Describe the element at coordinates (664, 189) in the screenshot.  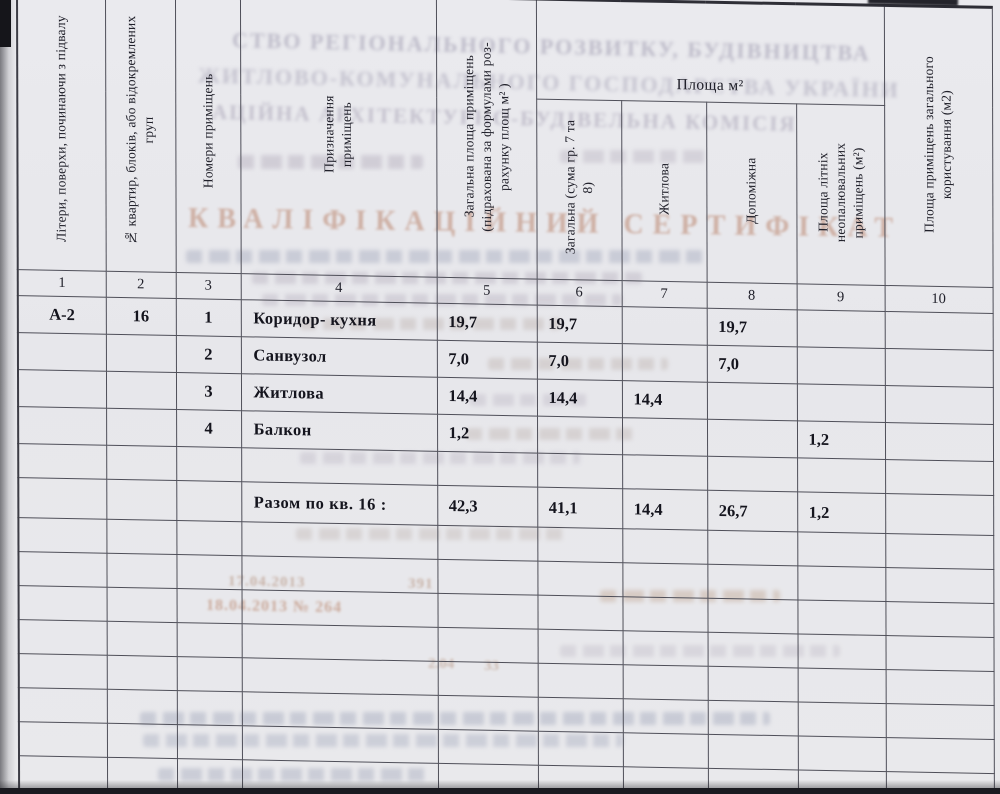
I see `header-col7-label: Житлова` at that location.